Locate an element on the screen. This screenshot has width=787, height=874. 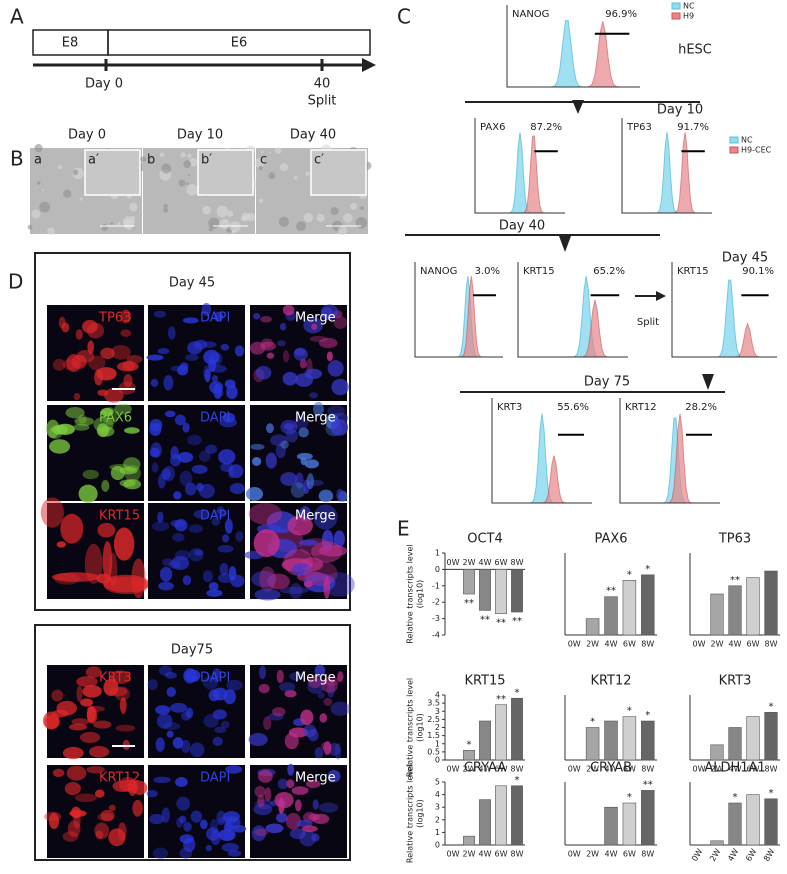
axes is located at coordinates (724, 310).